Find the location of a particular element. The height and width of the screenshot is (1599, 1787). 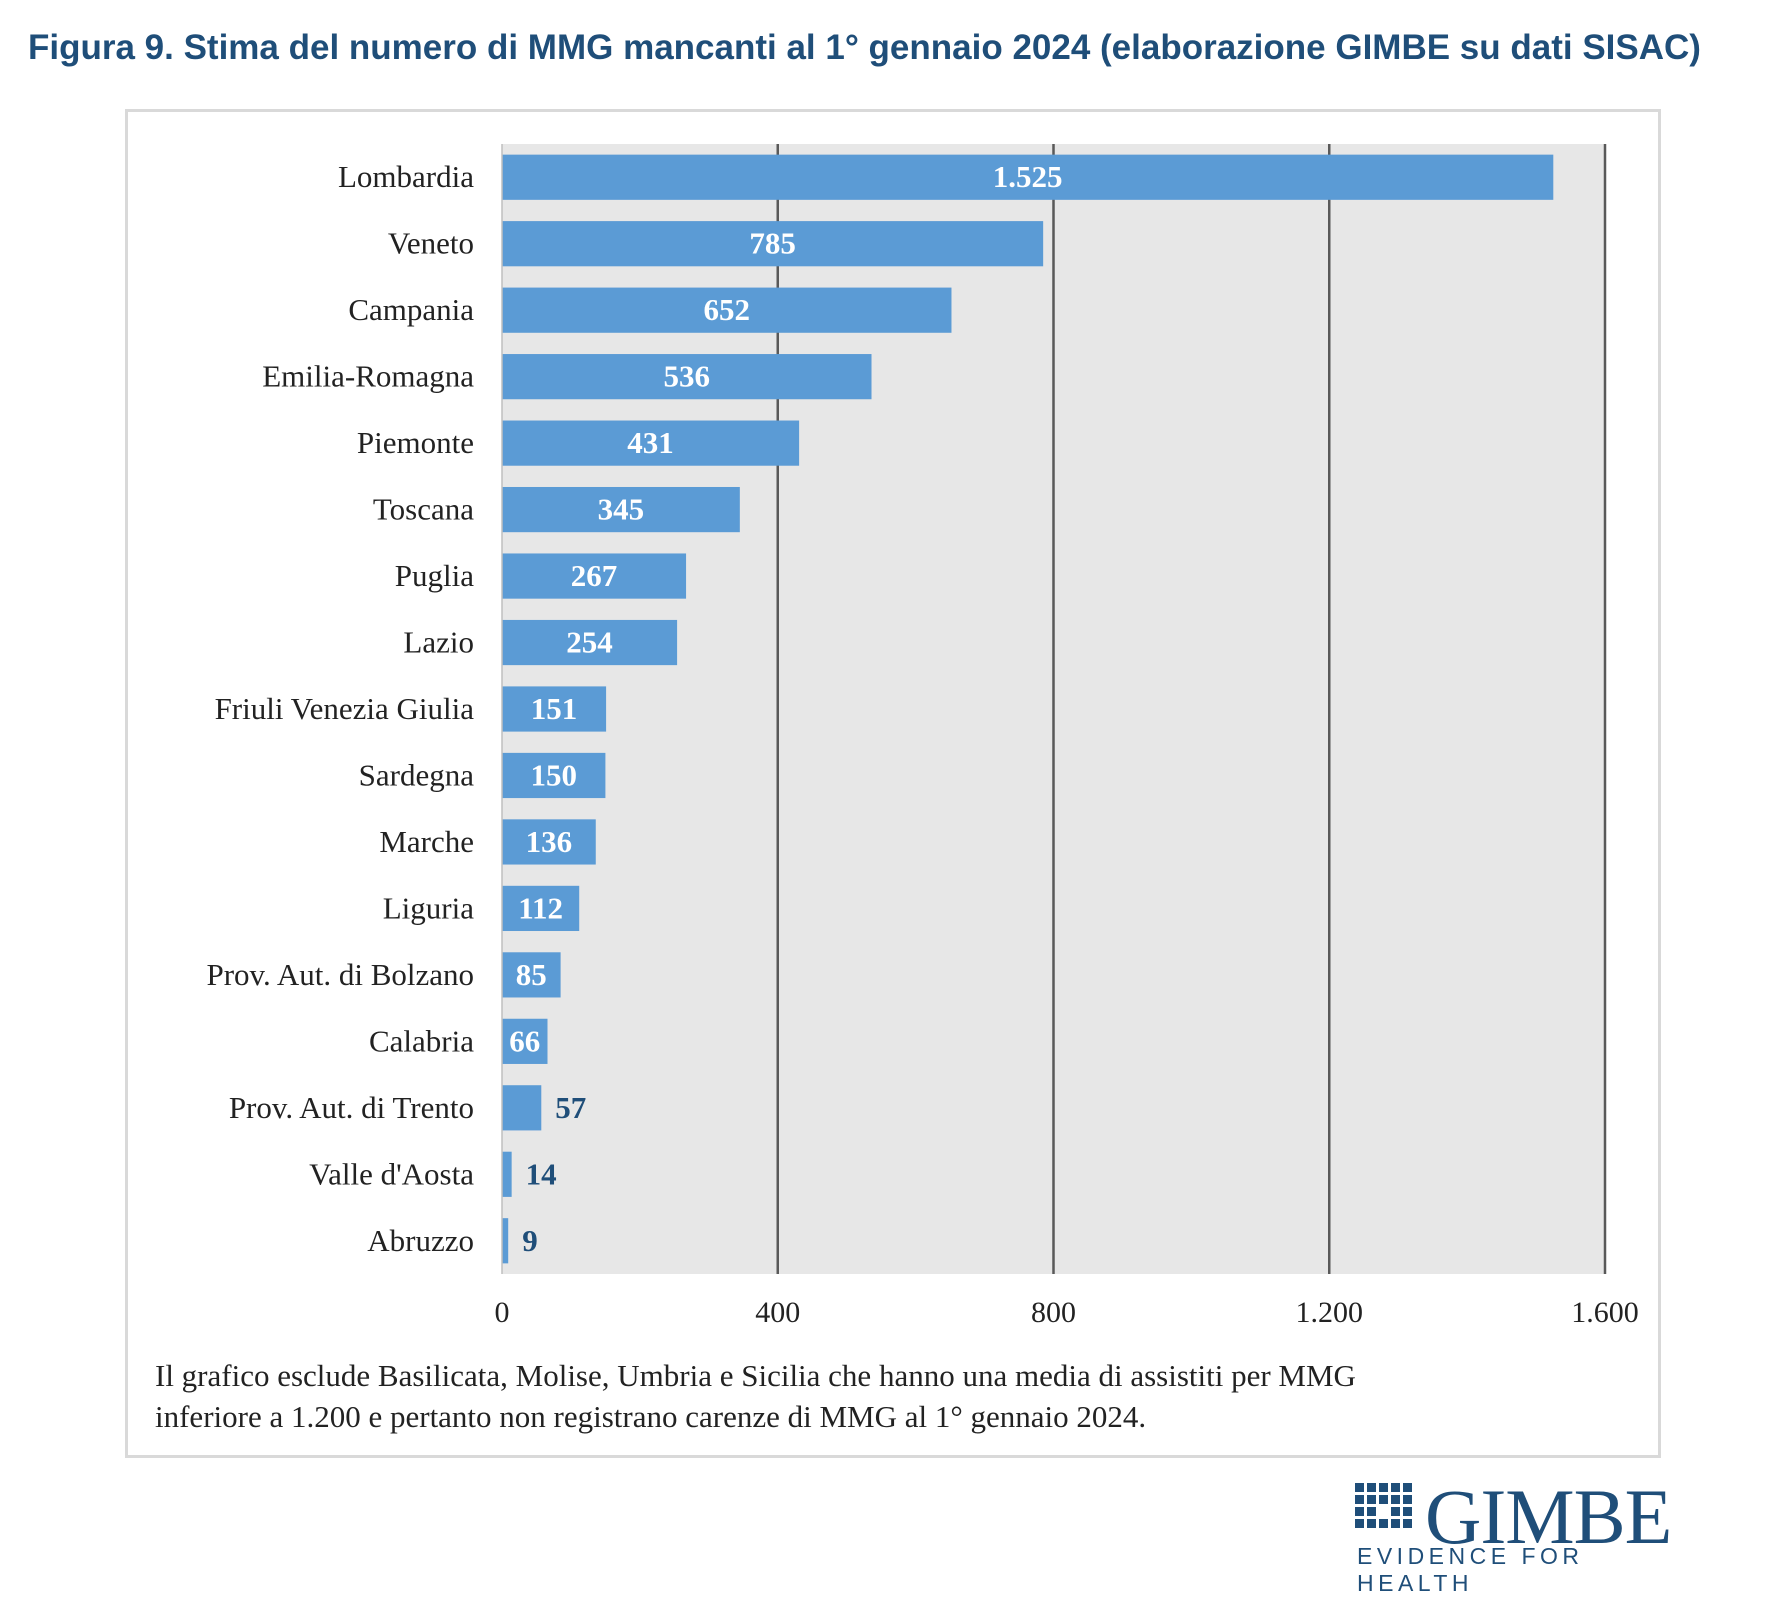

gimbe-grid-icon is located at coordinates (1383, 1505).